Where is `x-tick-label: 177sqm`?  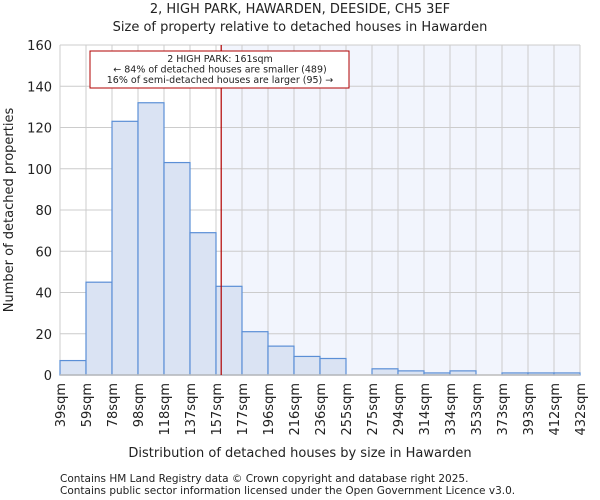 x-tick-label: 177sqm is located at coordinates (243, 409).